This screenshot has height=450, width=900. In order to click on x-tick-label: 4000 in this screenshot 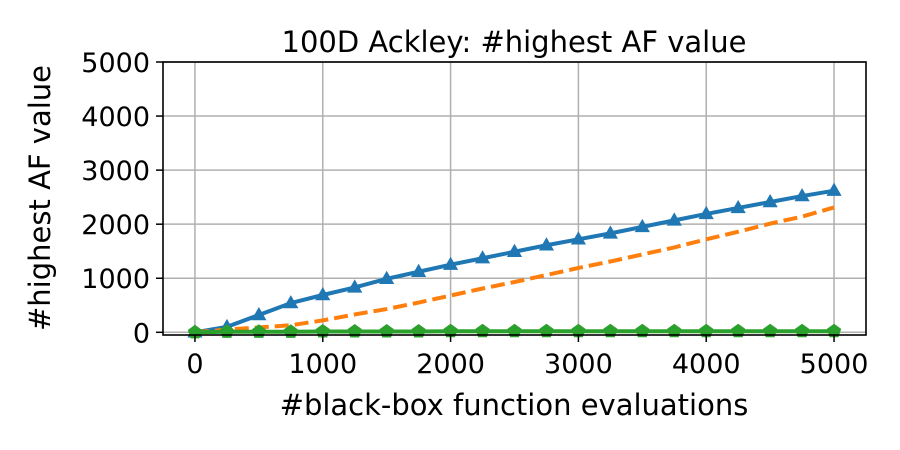, I will do `click(706, 364)`.